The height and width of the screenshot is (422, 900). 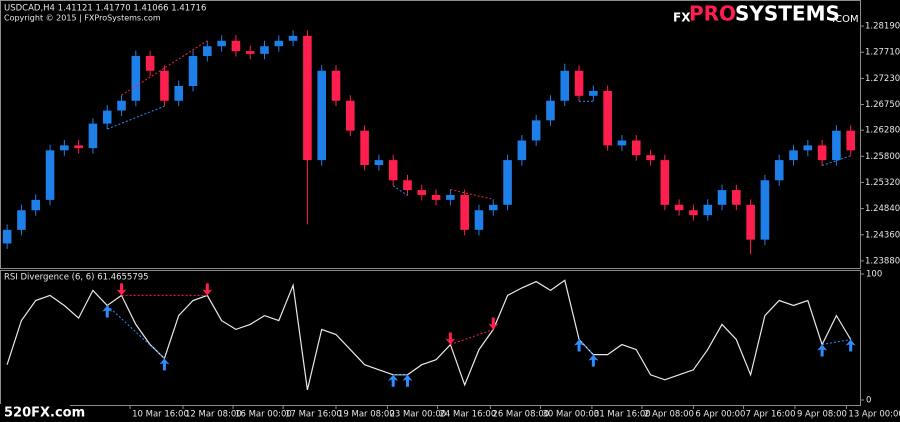 What do you see at coordinates (669, 415) in the screenshot?
I see `x-tick-label: 2 Apr 08:00` at bounding box center [669, 415].